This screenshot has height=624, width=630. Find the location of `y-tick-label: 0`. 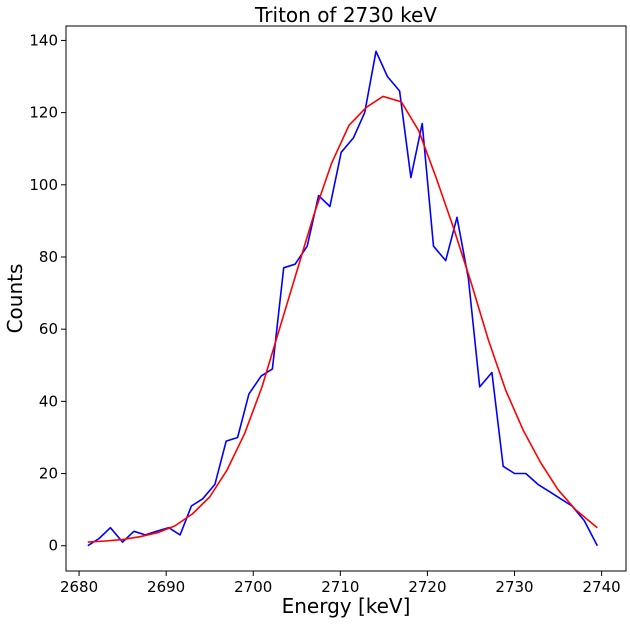

y-tick-label: 0 is located at coordinates (53, 546).